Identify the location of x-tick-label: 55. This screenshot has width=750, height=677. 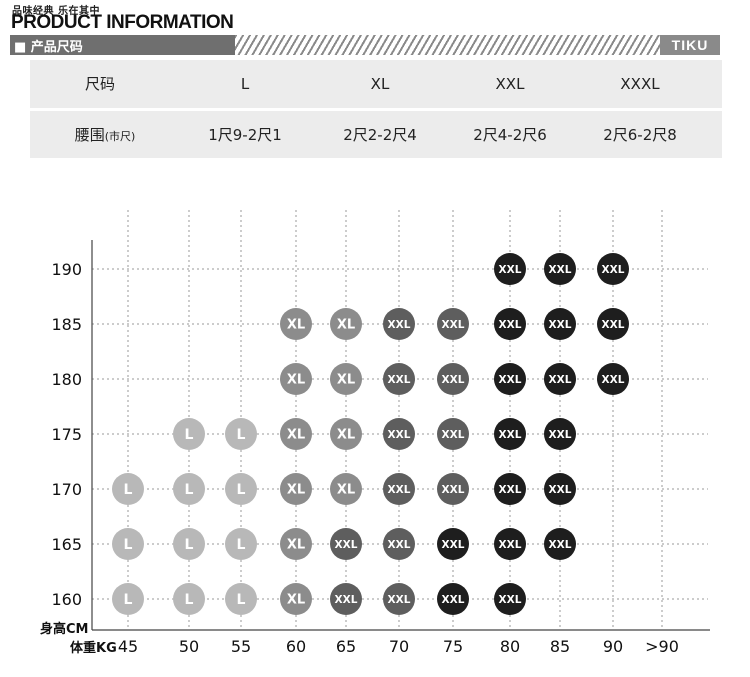
(241, 646).